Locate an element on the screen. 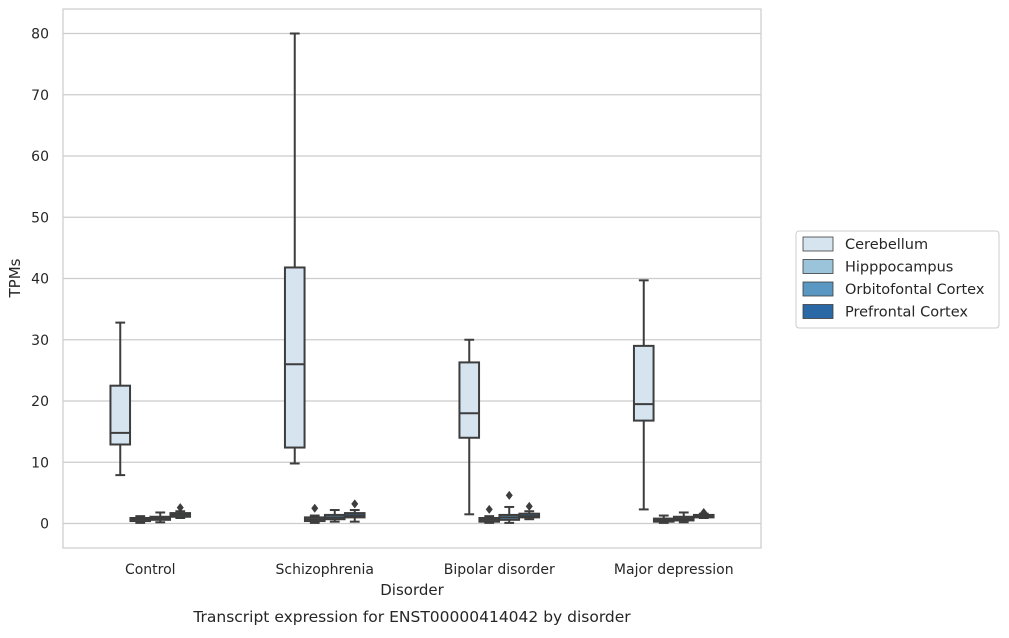  y-tick-label: 40 is located at coordinates (40, 280).